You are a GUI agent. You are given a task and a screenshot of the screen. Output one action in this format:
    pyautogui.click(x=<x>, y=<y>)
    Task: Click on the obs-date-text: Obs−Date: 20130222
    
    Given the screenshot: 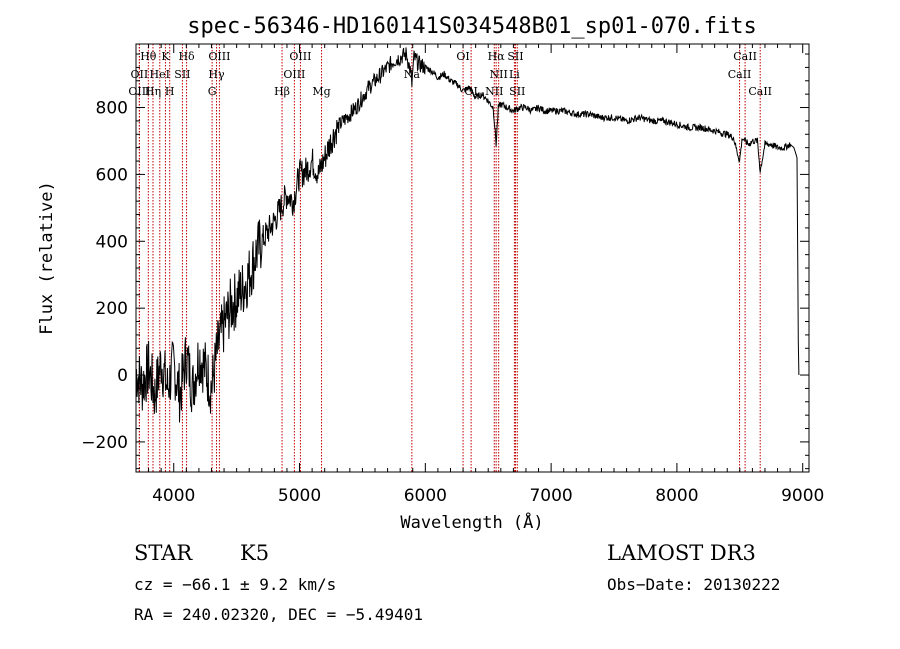 What is the action you would take?
    pyautogui.click(x=693, y=584)
    